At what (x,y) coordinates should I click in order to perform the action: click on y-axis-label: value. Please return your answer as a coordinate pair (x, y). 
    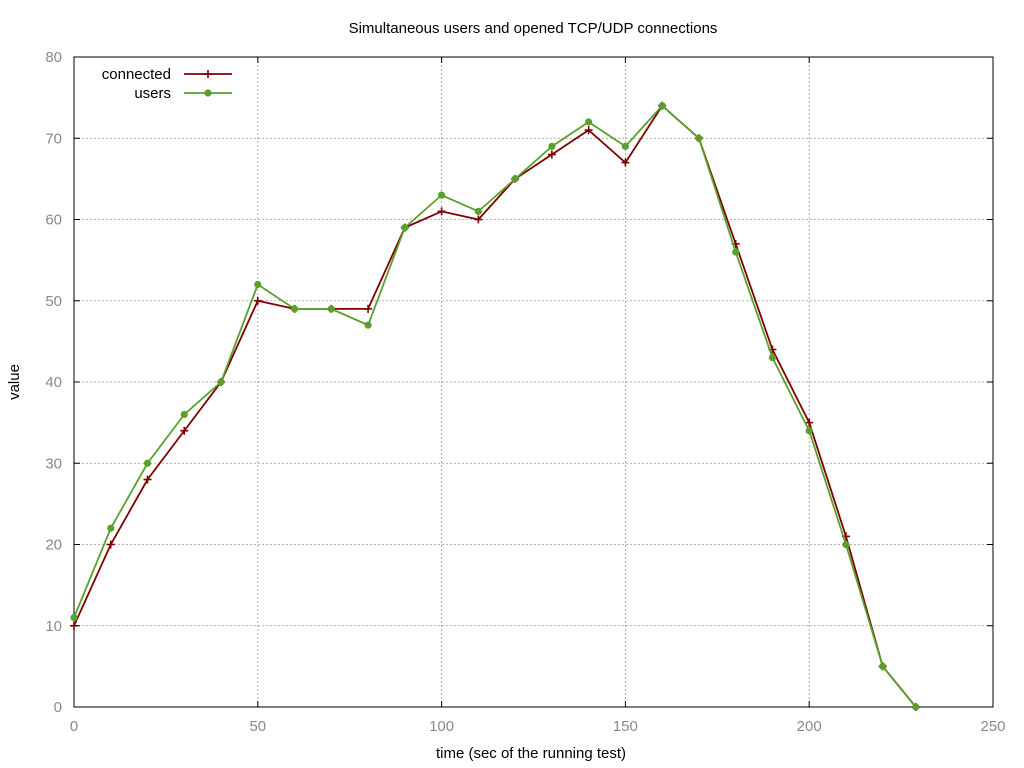
    Looking at the image, I should click on (14, 382).